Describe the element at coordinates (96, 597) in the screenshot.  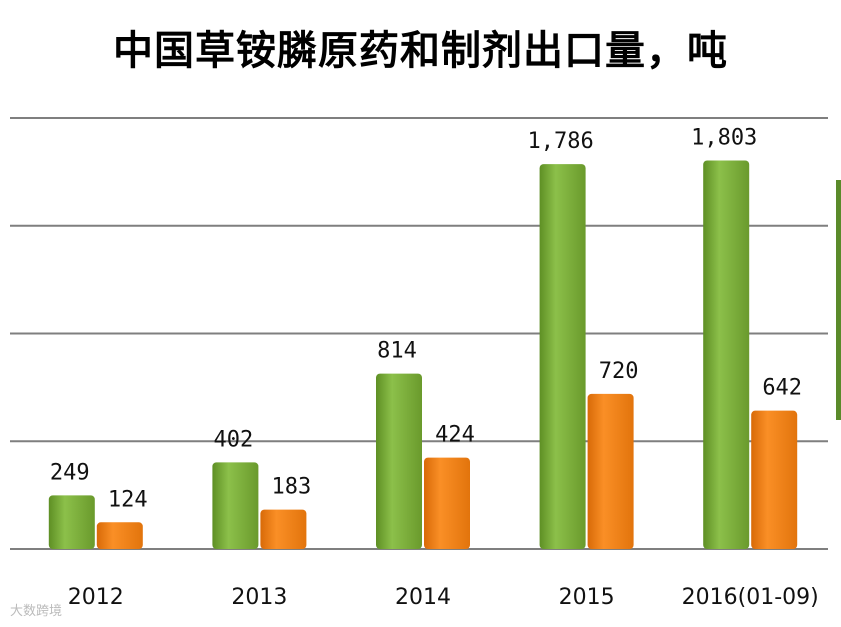
I see `x-tick-label-0: 2012` at that location.